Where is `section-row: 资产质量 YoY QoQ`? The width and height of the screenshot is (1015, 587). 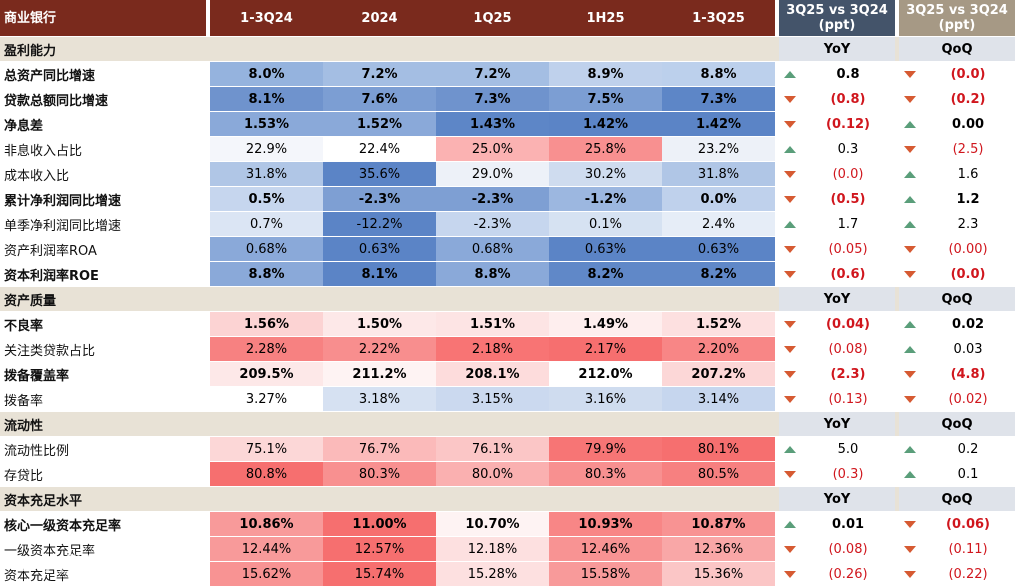 section-row: 资产质量 YoY QoQ is located at coordinates (507, 299).